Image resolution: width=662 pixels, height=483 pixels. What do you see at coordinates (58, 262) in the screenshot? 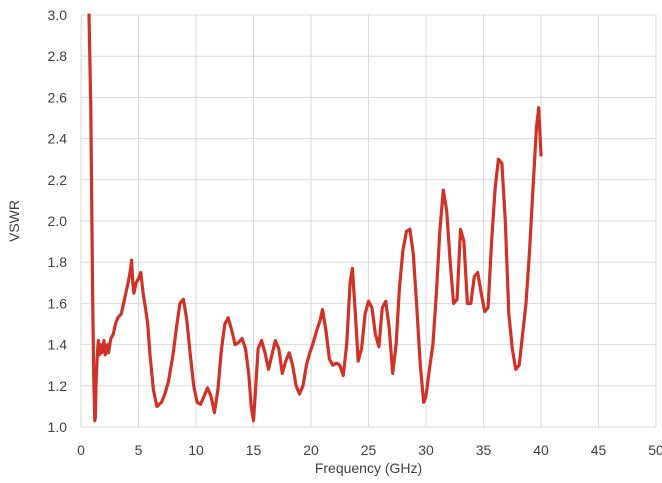
I see `y-tick-label: 1.8` at bounding box center [58, 262].